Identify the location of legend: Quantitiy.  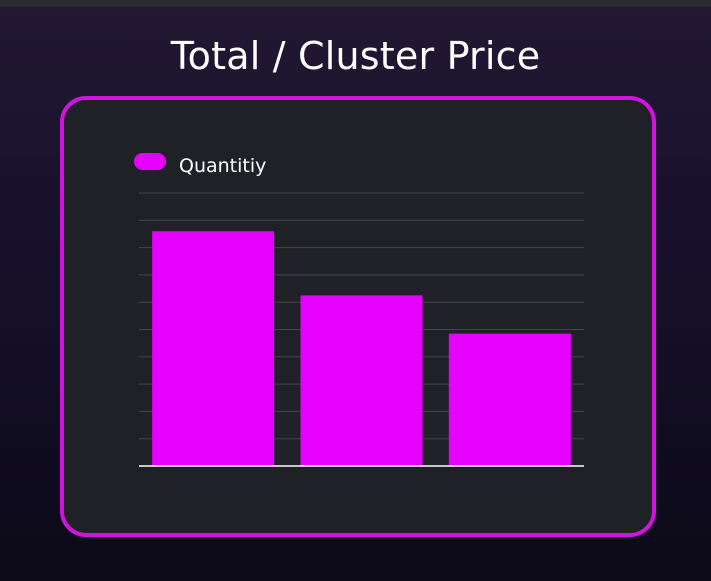
(200, 165).